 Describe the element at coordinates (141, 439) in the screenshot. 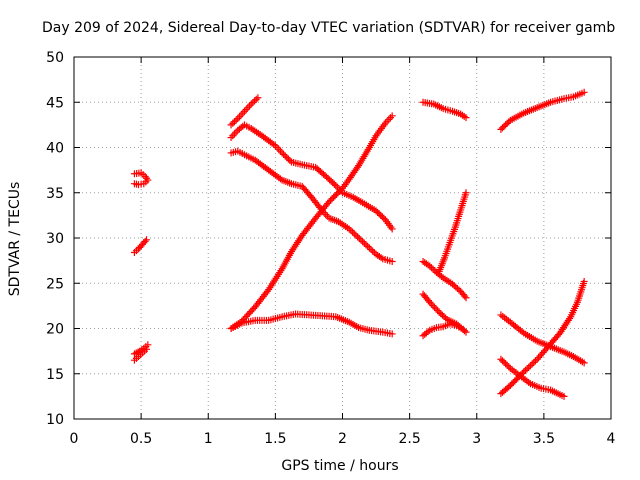

I see `x-tick-label: 0.5` at that location.